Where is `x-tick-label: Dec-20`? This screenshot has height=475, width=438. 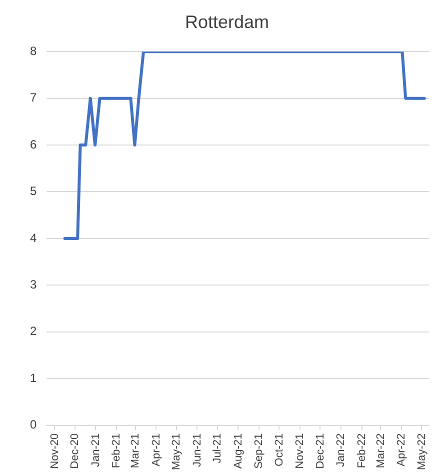 x-tick-label: Dec-20 is located at coordinates (74, 451).